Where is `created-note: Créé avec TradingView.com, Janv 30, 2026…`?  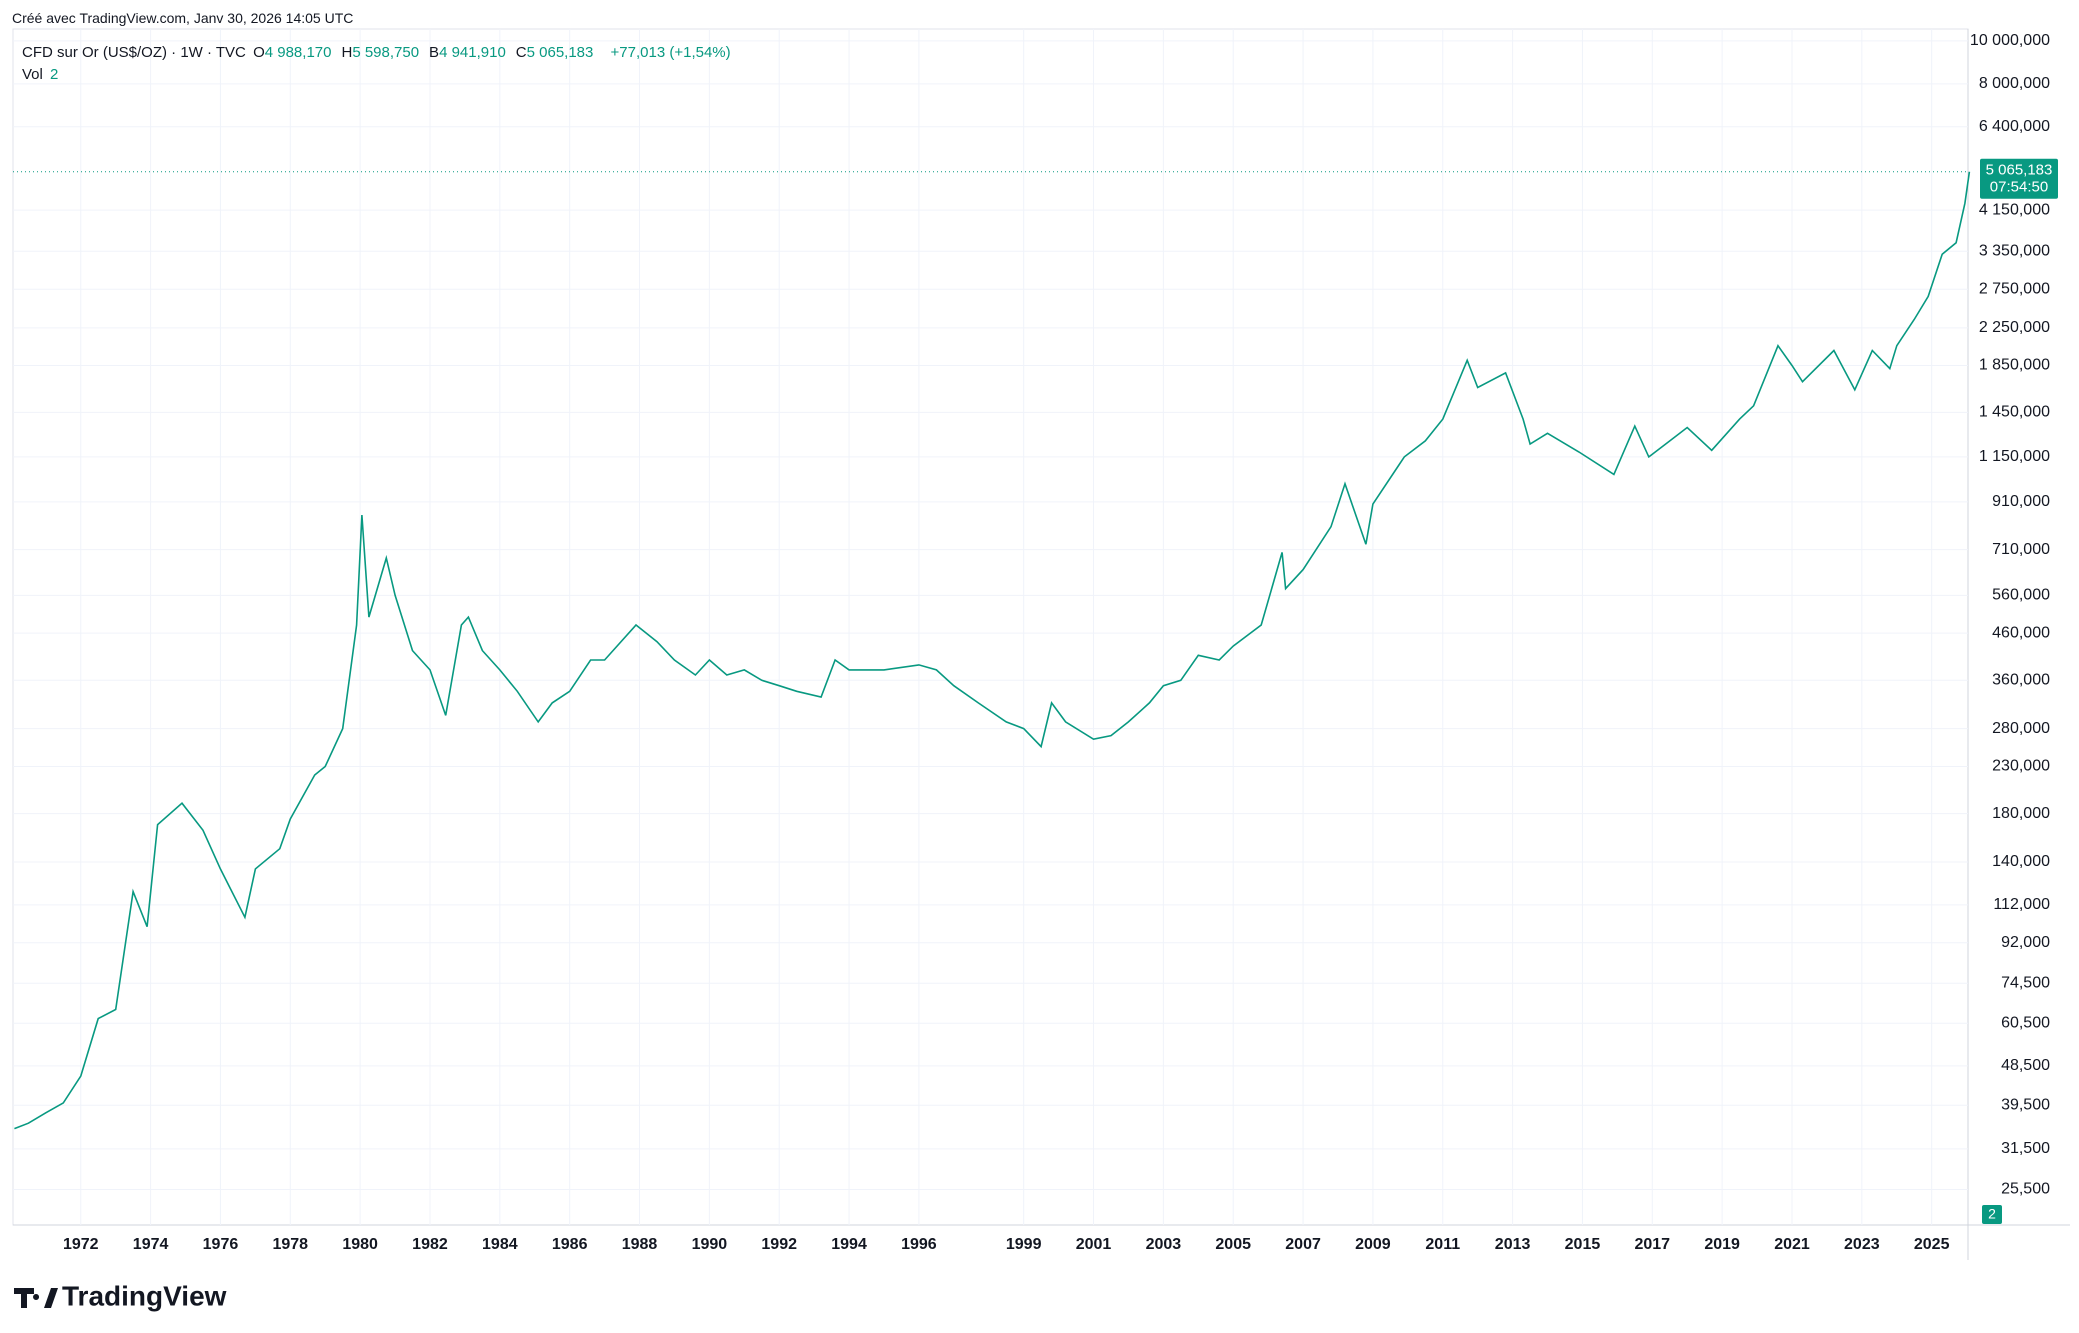 created-note: Créé avec TradingView.com, Janv 30, 2026… is located at coordinates (183, 18).